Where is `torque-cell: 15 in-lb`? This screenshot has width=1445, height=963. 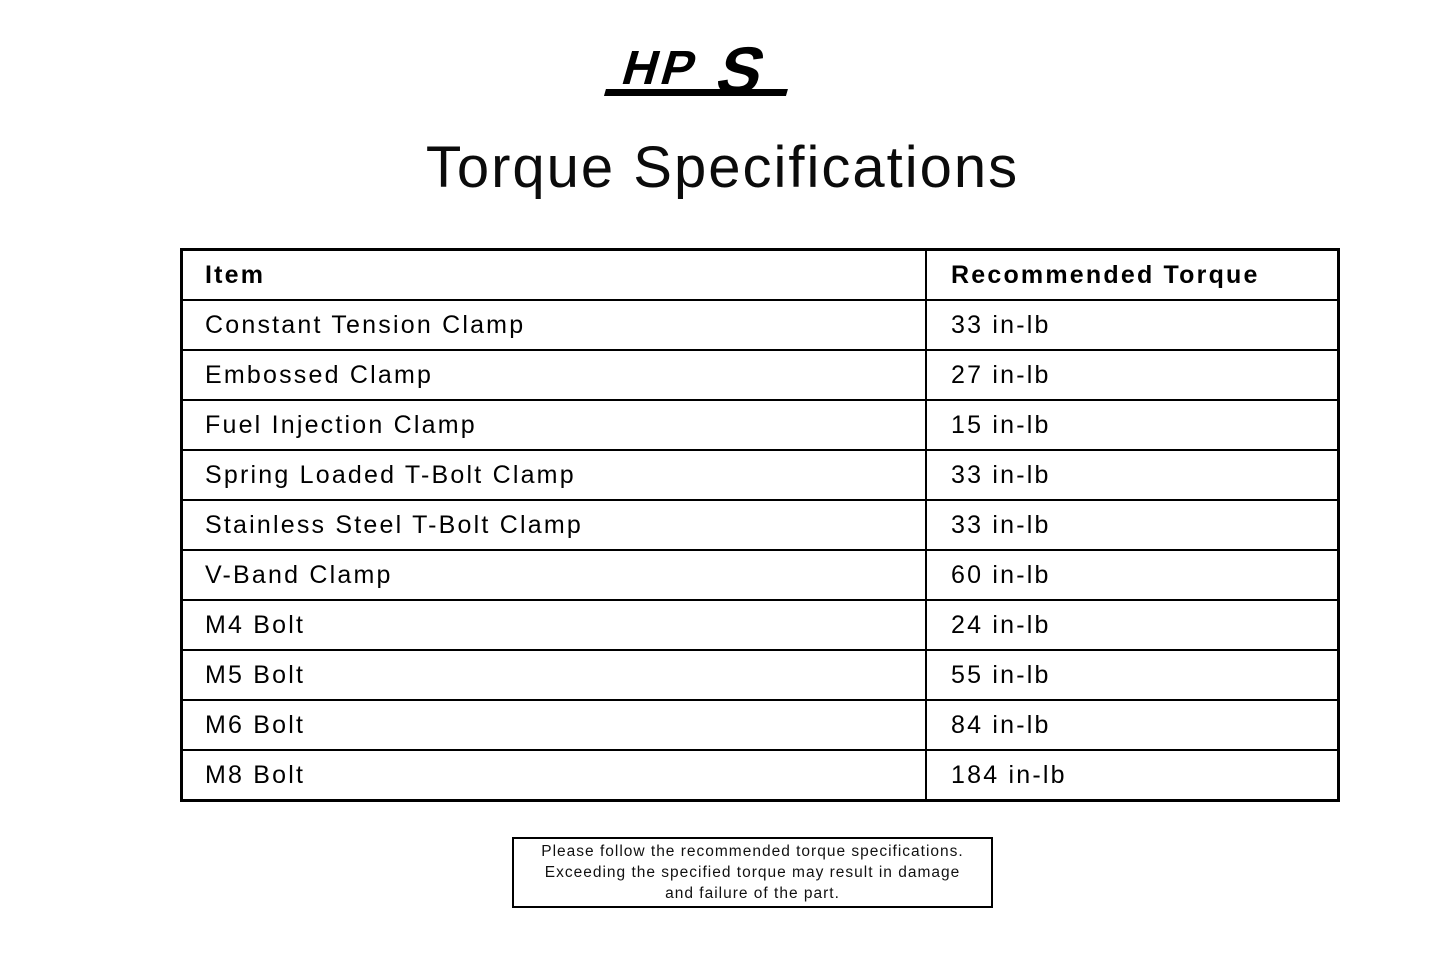
torque-cell: 15 in-lb is located at coordinates (1132, 425).